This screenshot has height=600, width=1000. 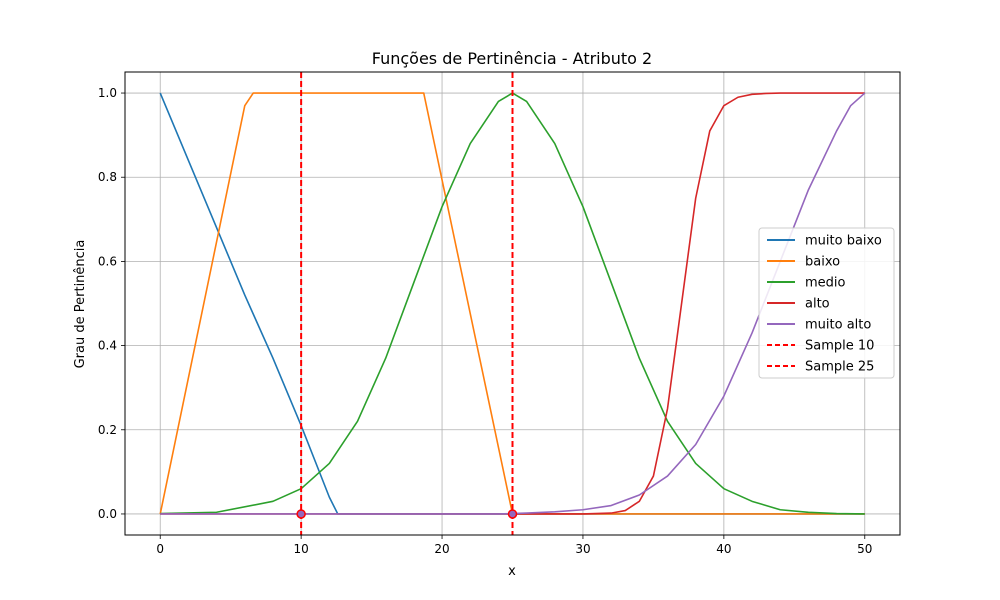 I want to click on legend-box, so click(x=826, y=303).